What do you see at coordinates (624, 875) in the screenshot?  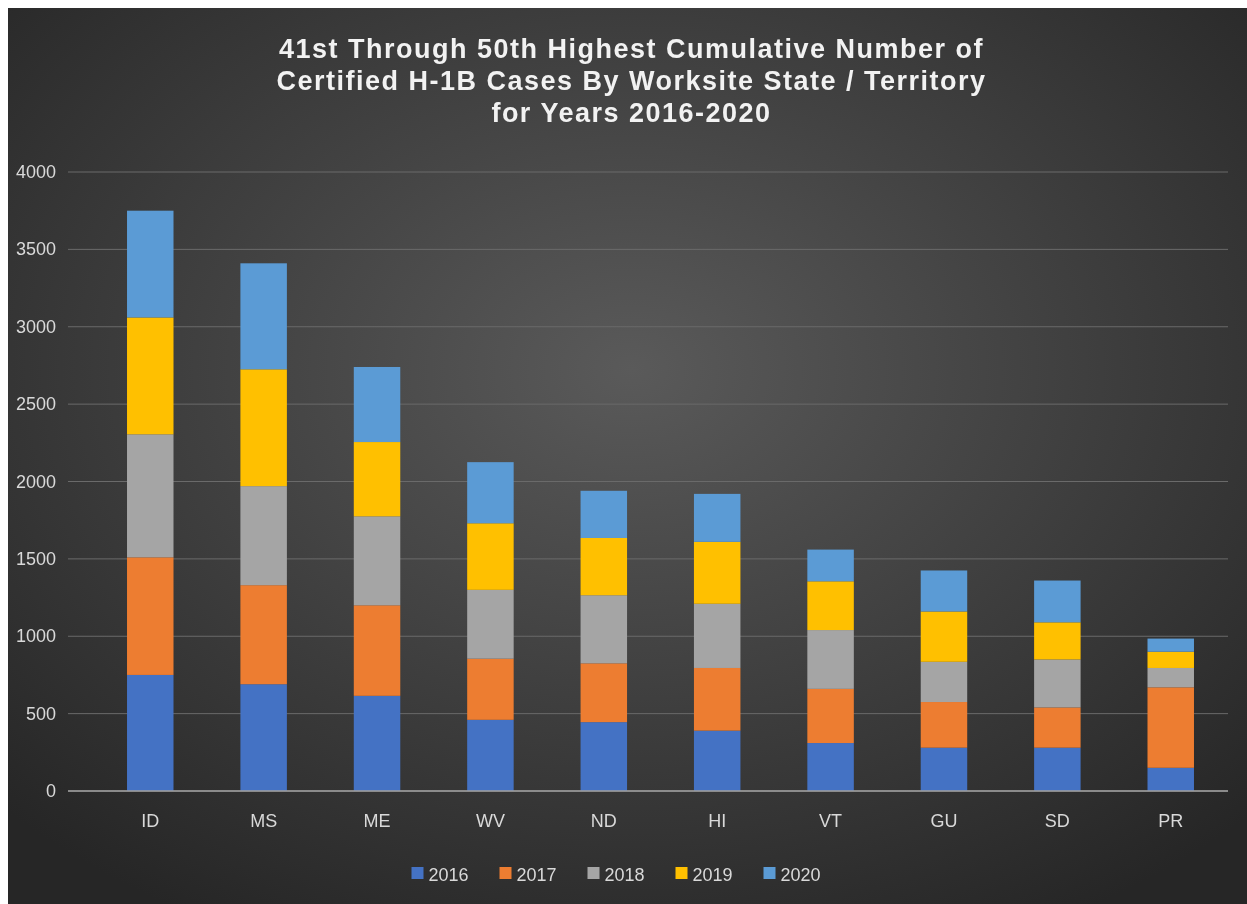 I see `legend-label: 2018` at bounding box center [624, 875].